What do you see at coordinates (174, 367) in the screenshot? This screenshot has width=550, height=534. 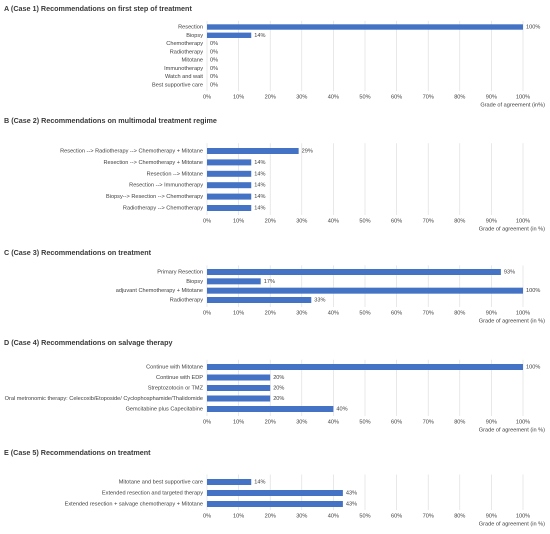 I see `category-label: Continue with Mitotane` at bounding box center [174, 367].